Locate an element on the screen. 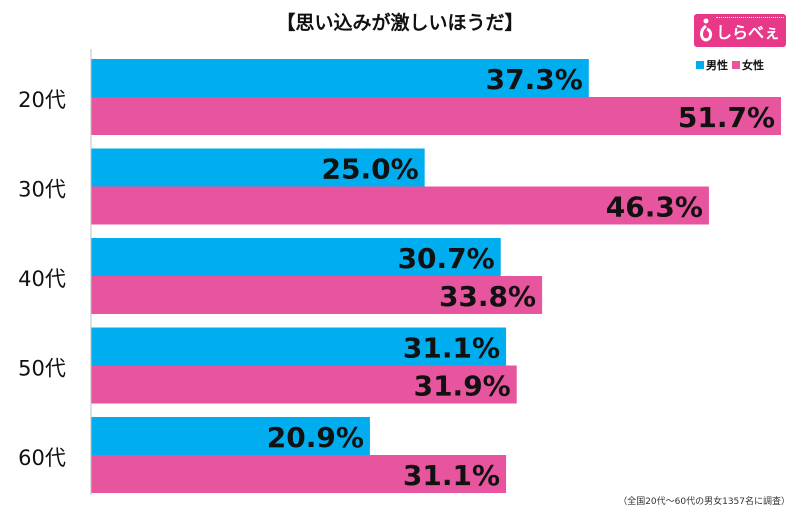  data-label-male-4: 20.9% is located at coordinates (315, 437).